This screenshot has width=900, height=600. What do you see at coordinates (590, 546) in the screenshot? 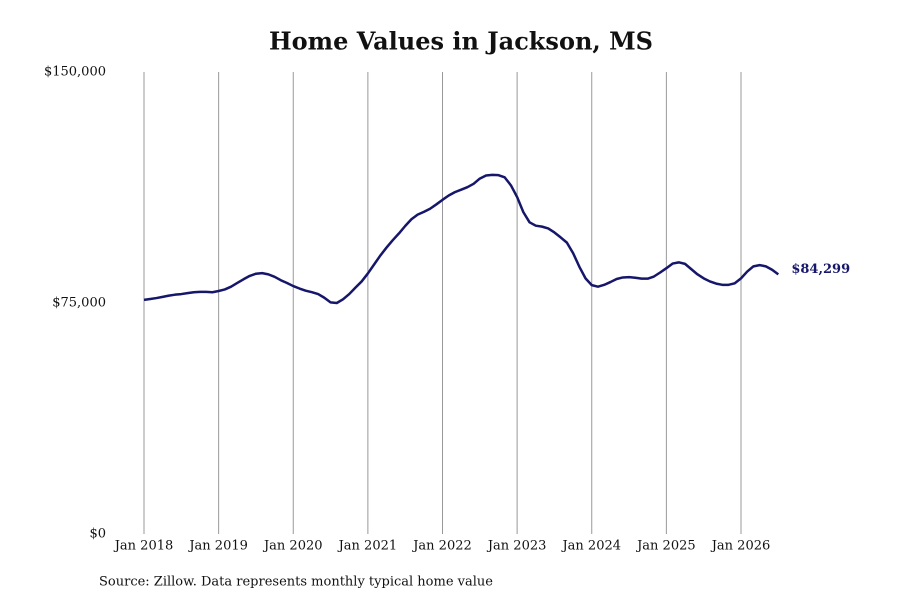
I see `x-tick-label: Jan 2024` at bounding box center [590, 546].